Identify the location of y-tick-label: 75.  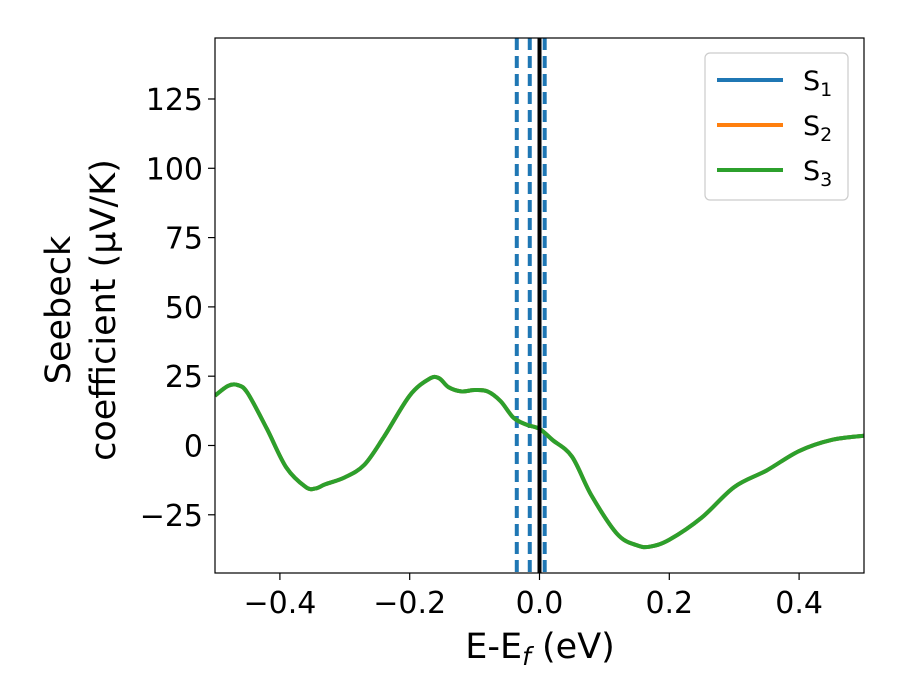
(184, 239).